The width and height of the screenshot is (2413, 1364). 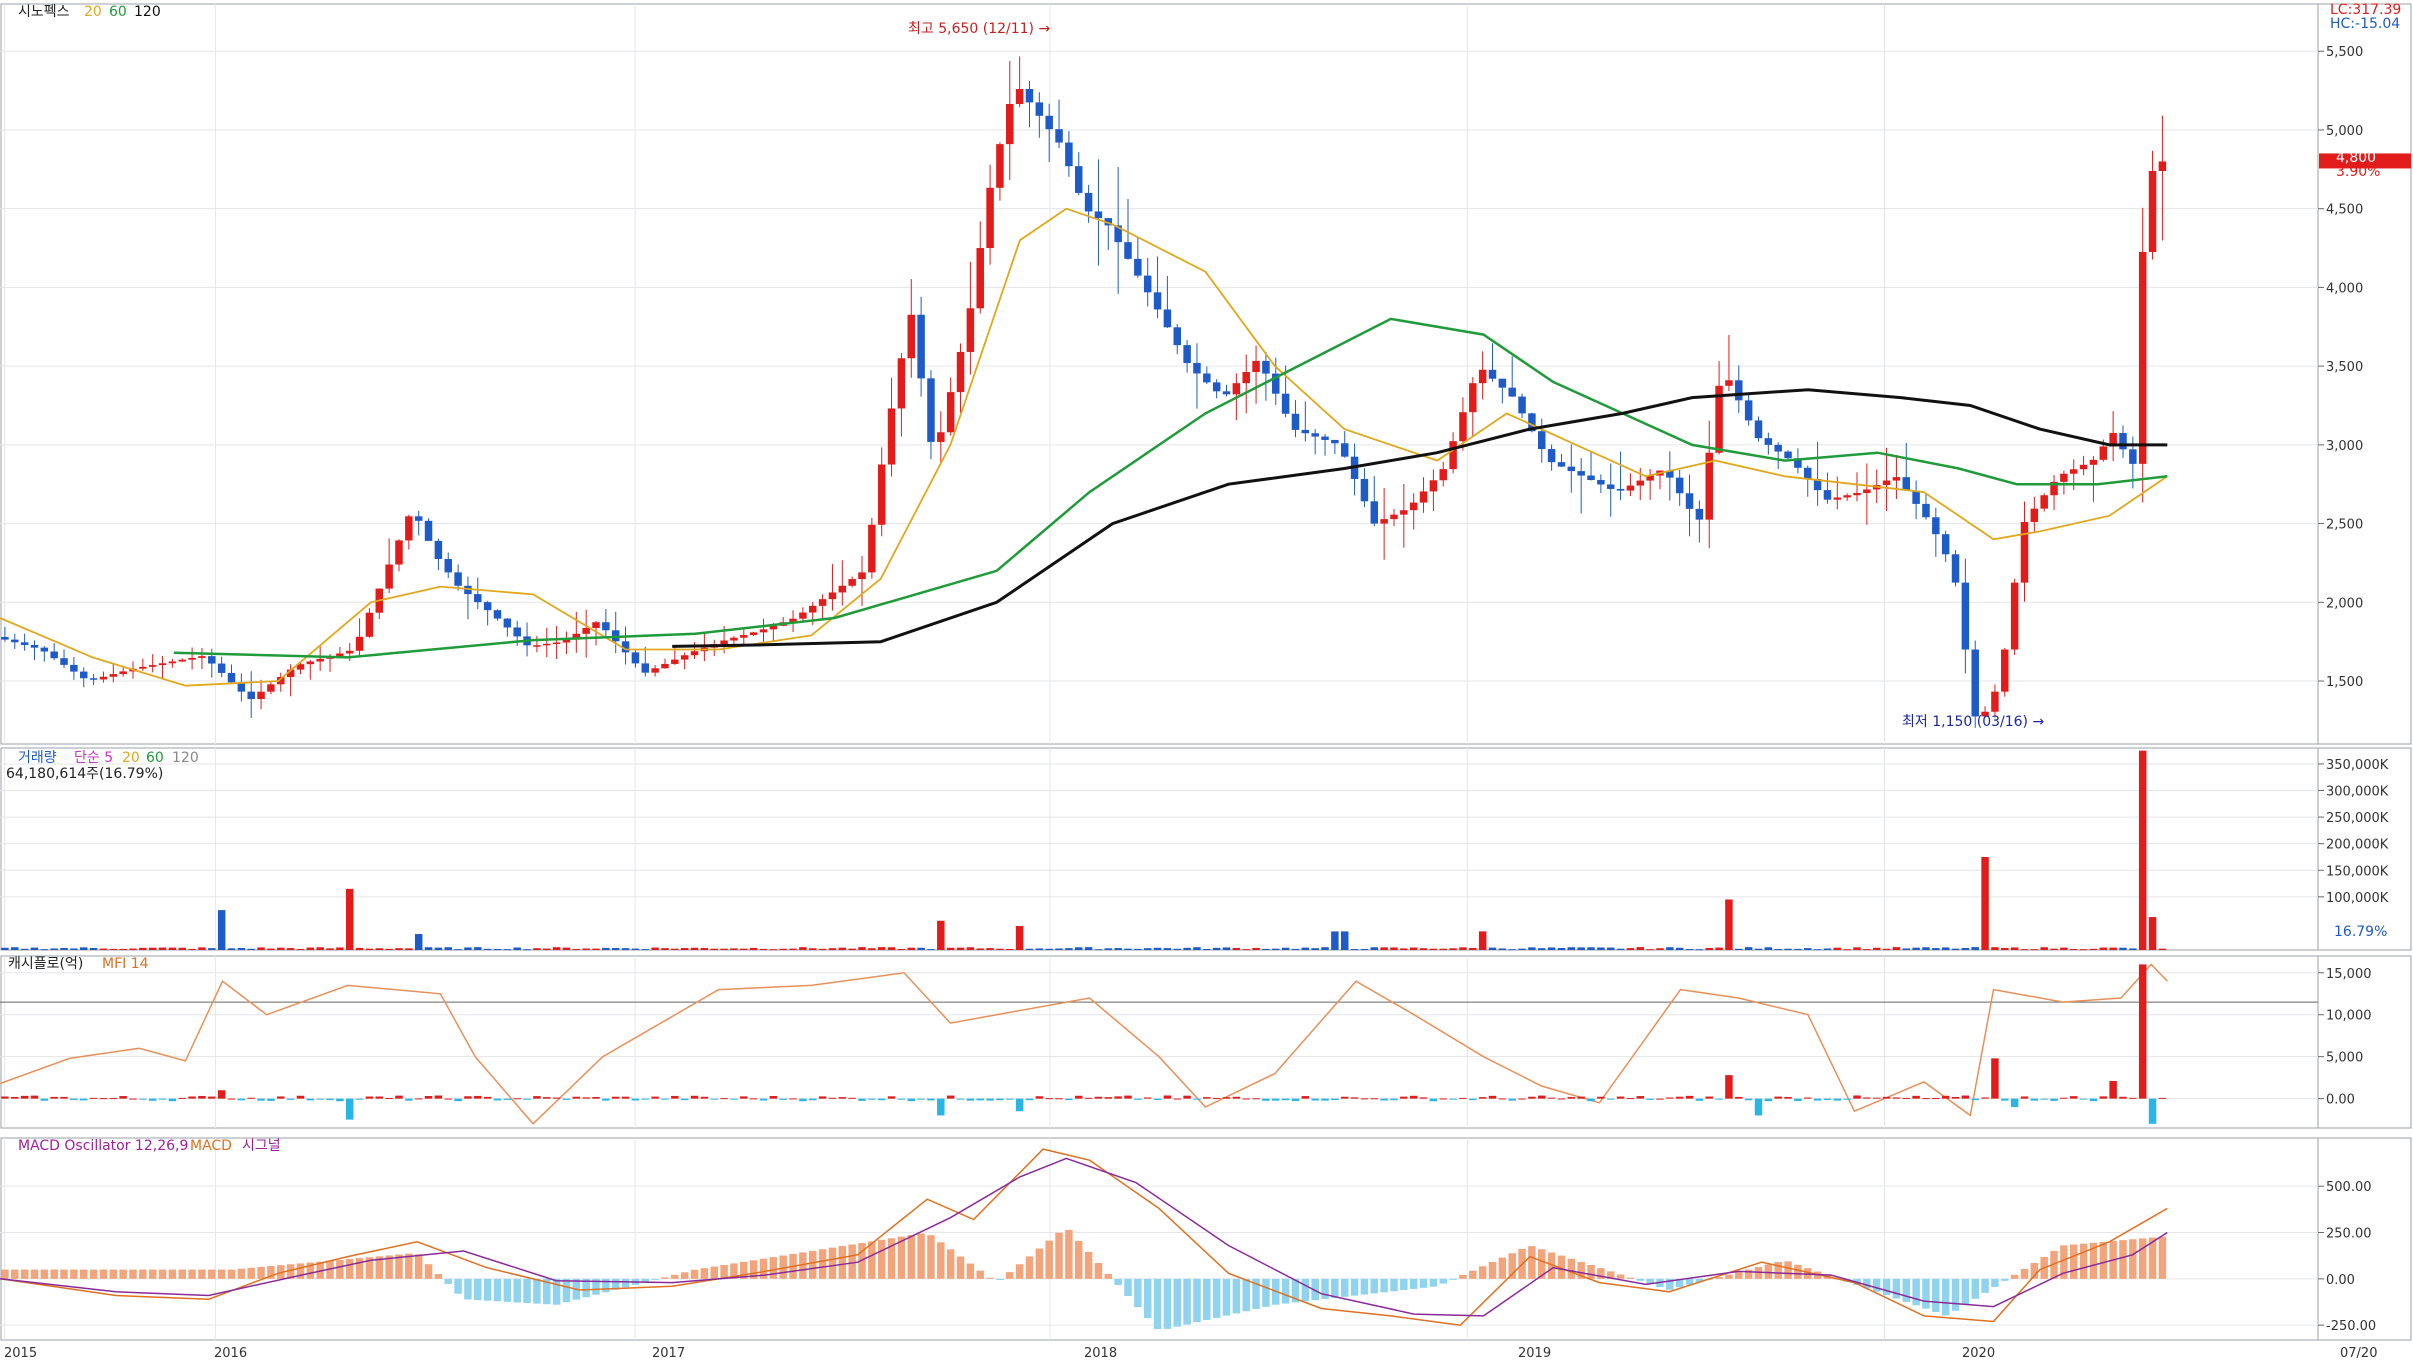 I want to click on price-tick-label: 3,000, so click(x=2344, y=446).